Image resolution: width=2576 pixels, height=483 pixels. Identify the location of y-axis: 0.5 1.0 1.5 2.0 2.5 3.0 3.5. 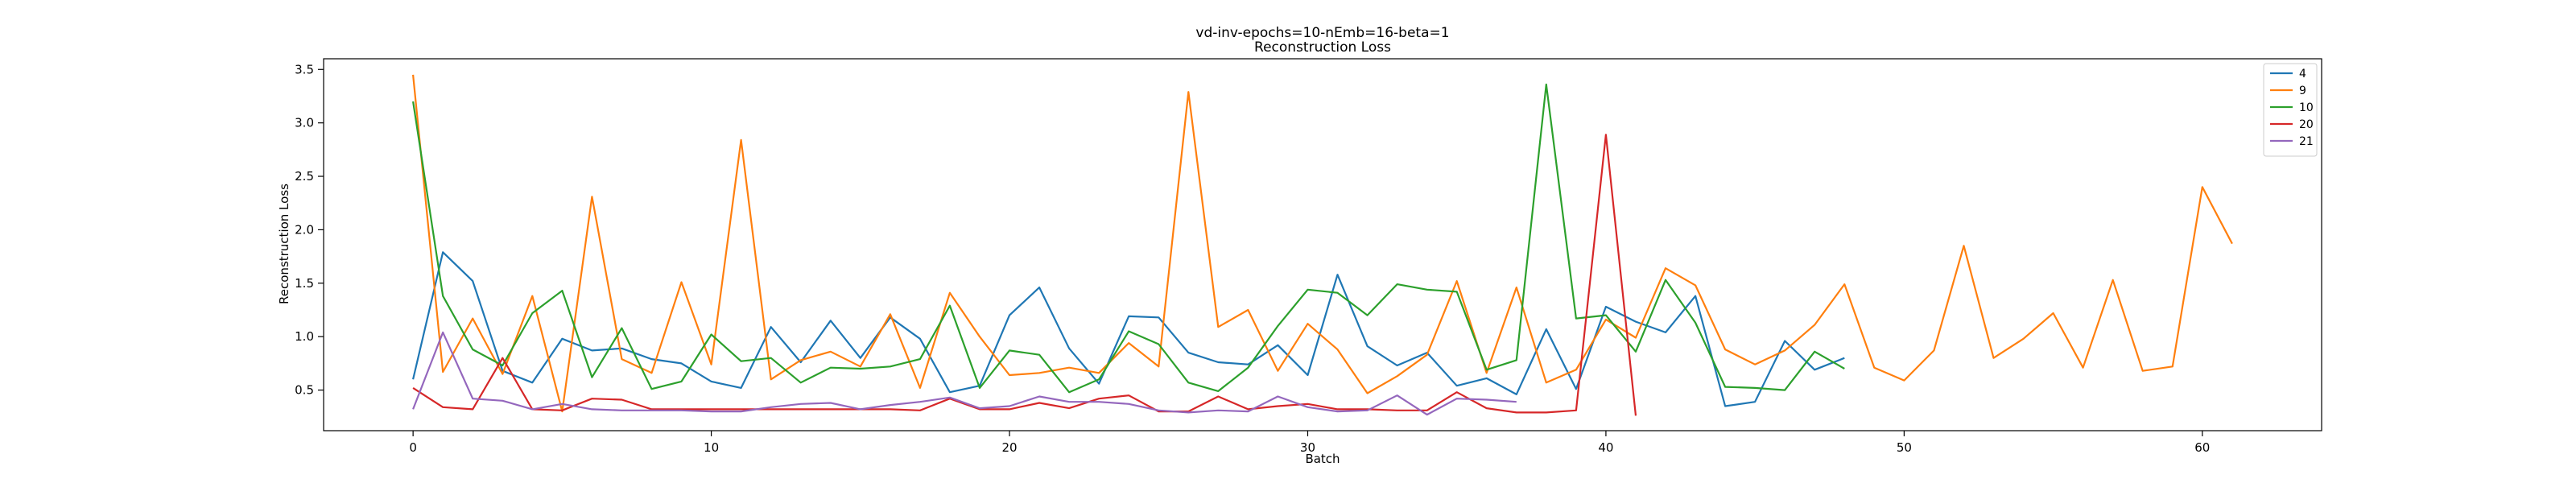
(309, 230).